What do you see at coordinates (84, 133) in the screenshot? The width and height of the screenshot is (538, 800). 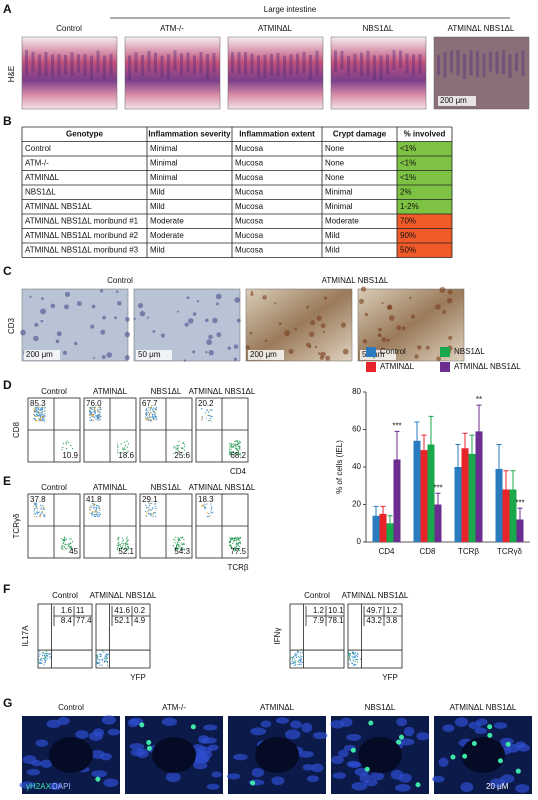 I see `table-header: Genotype` at bounding box center [84, 133].